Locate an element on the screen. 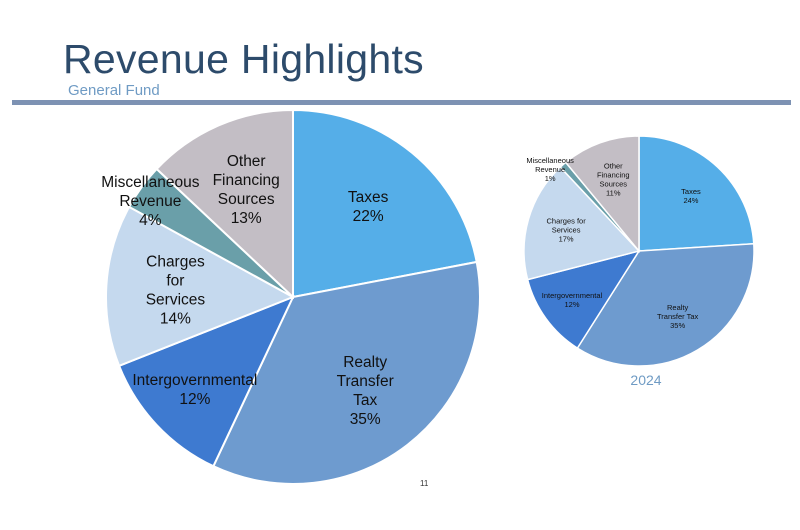  pie-slice-label: Miscellaneous Revenue 4% is located at coordinates (150, 201).